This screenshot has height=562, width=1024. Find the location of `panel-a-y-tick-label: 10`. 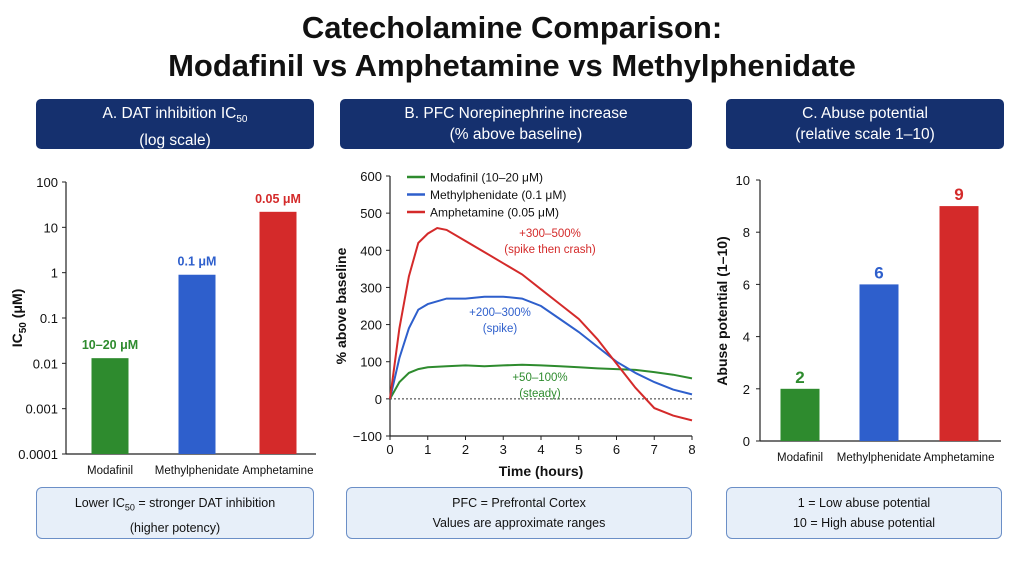

panel-a-y-tick-label: 10 is located at coordinates (51, 227).